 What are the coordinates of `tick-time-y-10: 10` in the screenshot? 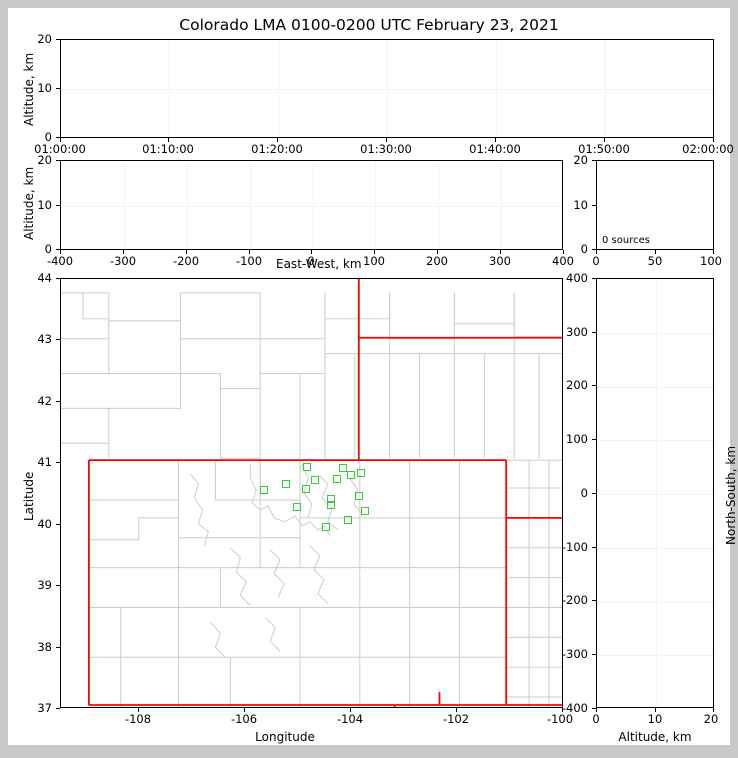 It's located at (44, 88).